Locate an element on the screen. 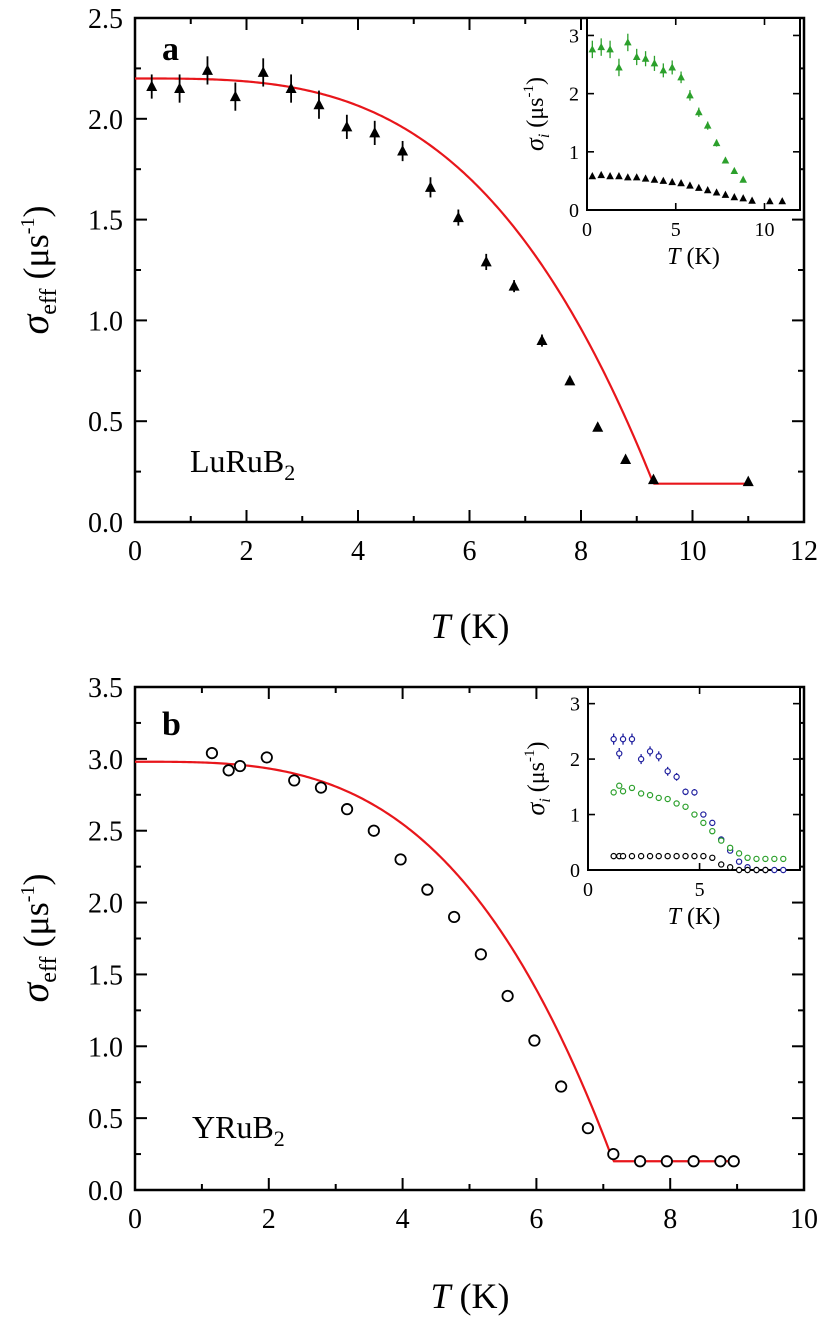 Image resolution: width=830 pixels, height=1336 pixels. y-tick-label: 0.5 is located at coordinates (105, 422).